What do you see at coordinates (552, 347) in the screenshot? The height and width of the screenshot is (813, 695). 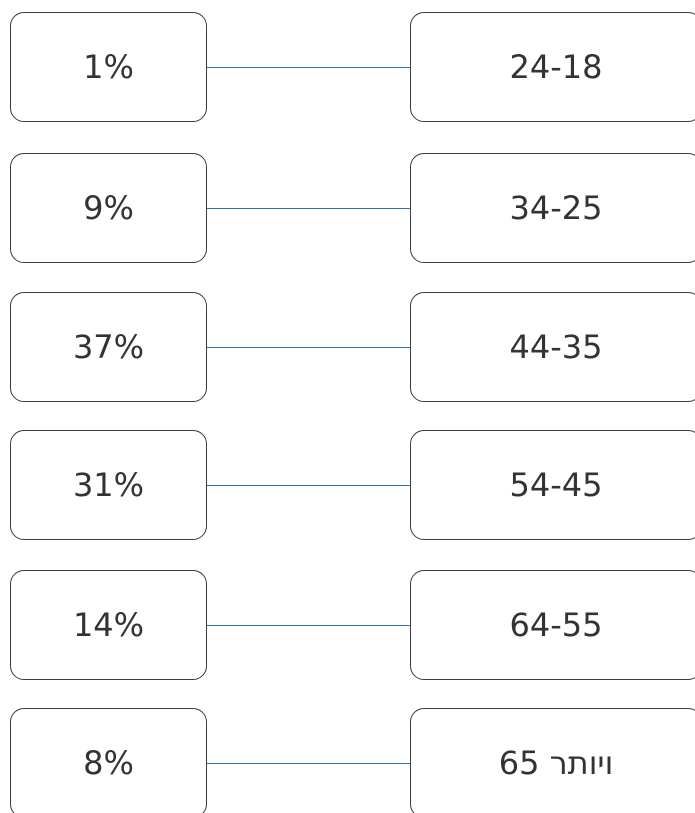 I see `age-range-box: 44-35` at bounding box center [552, 347].